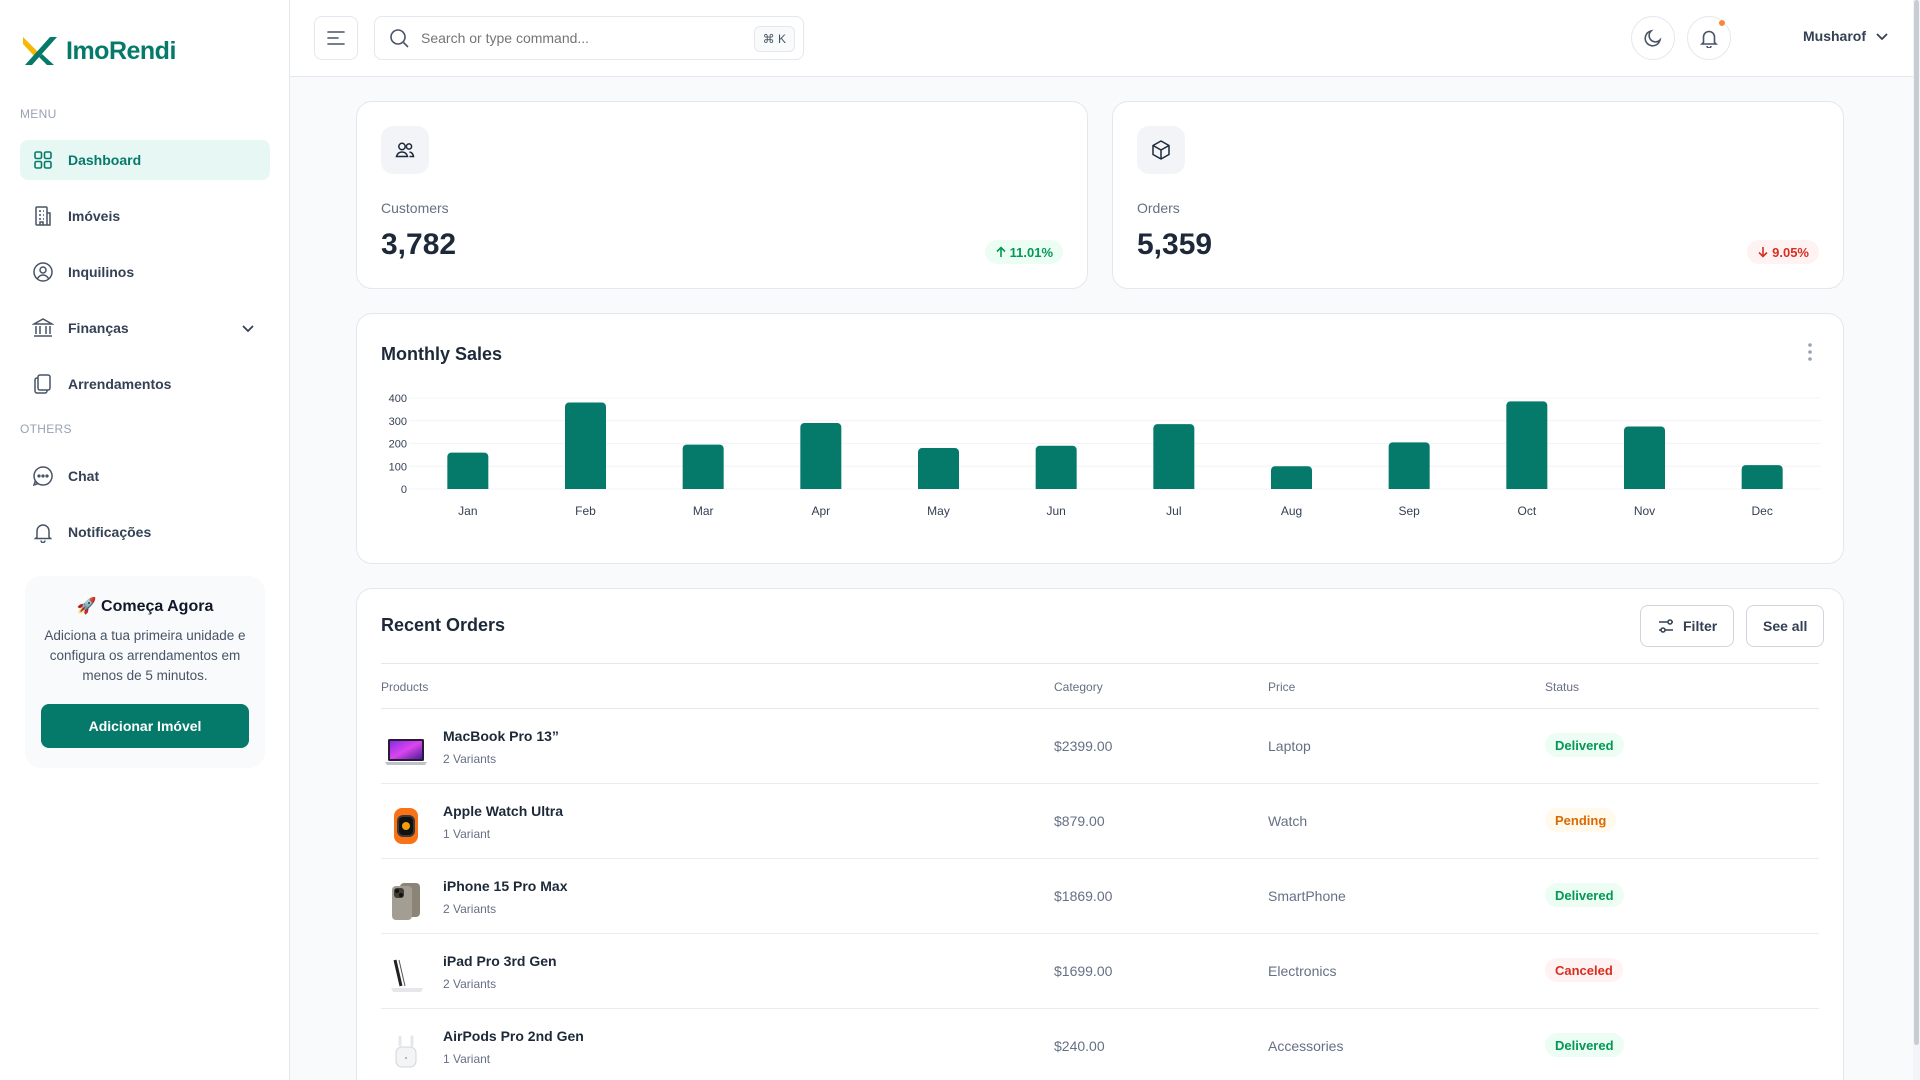 Image resolution: width=1920 pixels, height=1080 pixels. I want to click on sidebar-item-imoveis: Imóveis, so click(145, 216).